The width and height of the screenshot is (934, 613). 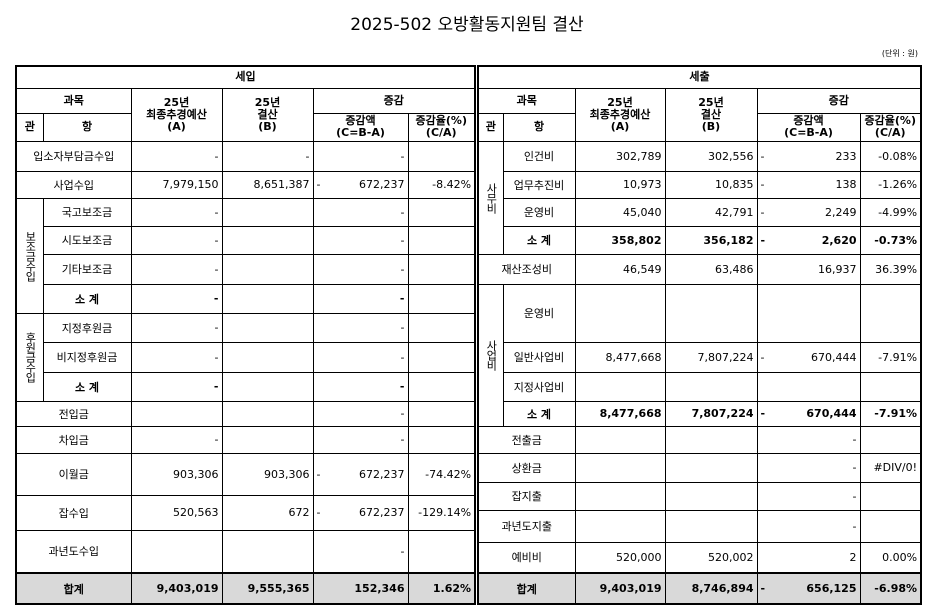 I want to click on cell-rate: -74.42%, so click(x=441, y=474).